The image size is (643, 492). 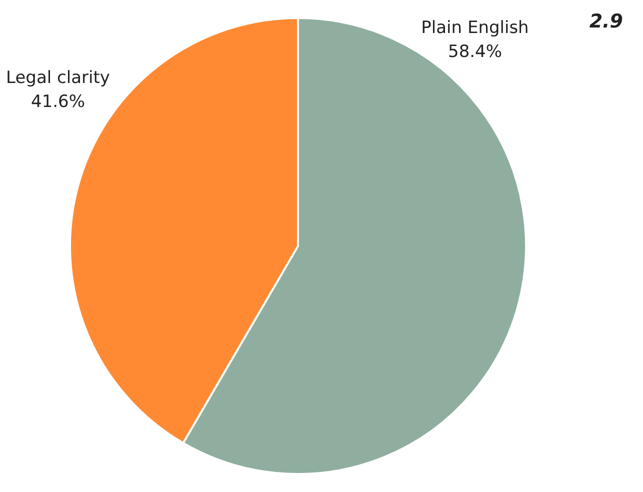 What do you see at coordinates (58, 102) in the screenshot?
I see `data-label: 41.6%` at bounding box center [58, 102].